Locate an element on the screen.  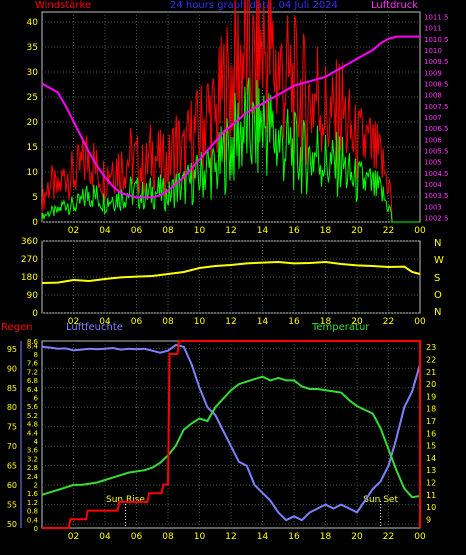
temperature-title: Temperatur is located at coordinates (341, 327).